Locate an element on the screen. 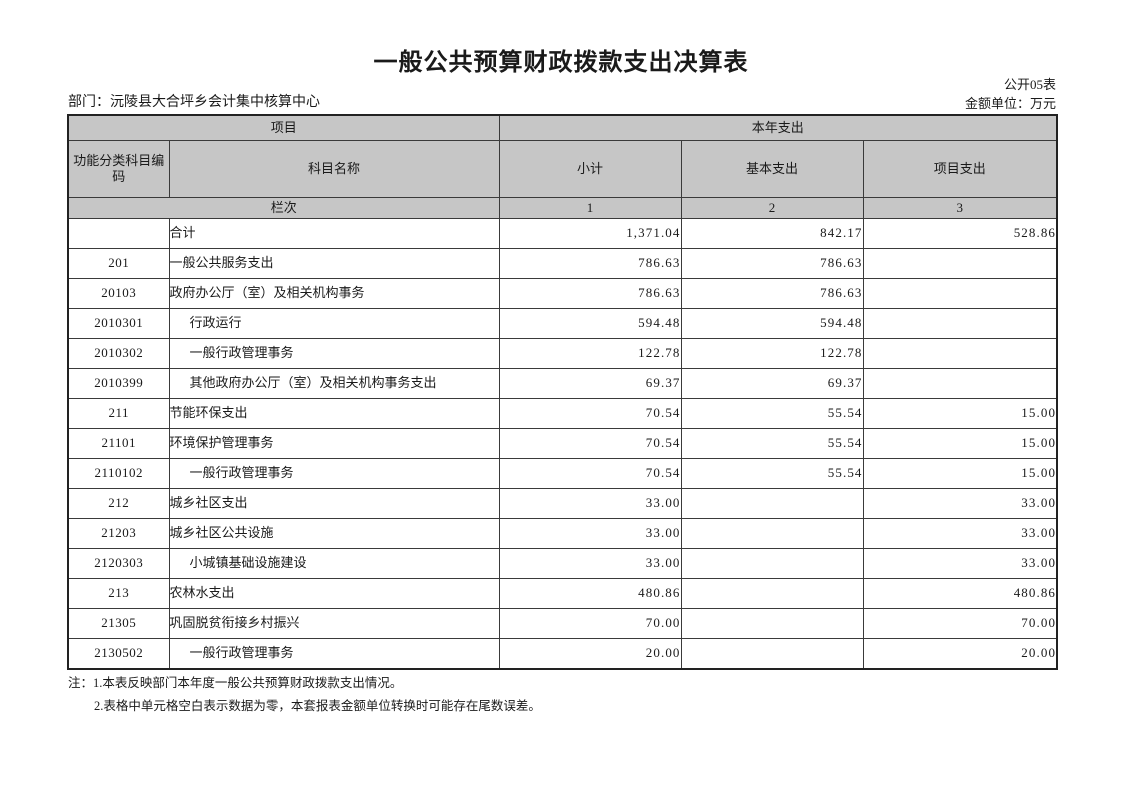 The image size is (1122, 793). cell-subtotal: 20.00 is located at coordinates (590, 654).